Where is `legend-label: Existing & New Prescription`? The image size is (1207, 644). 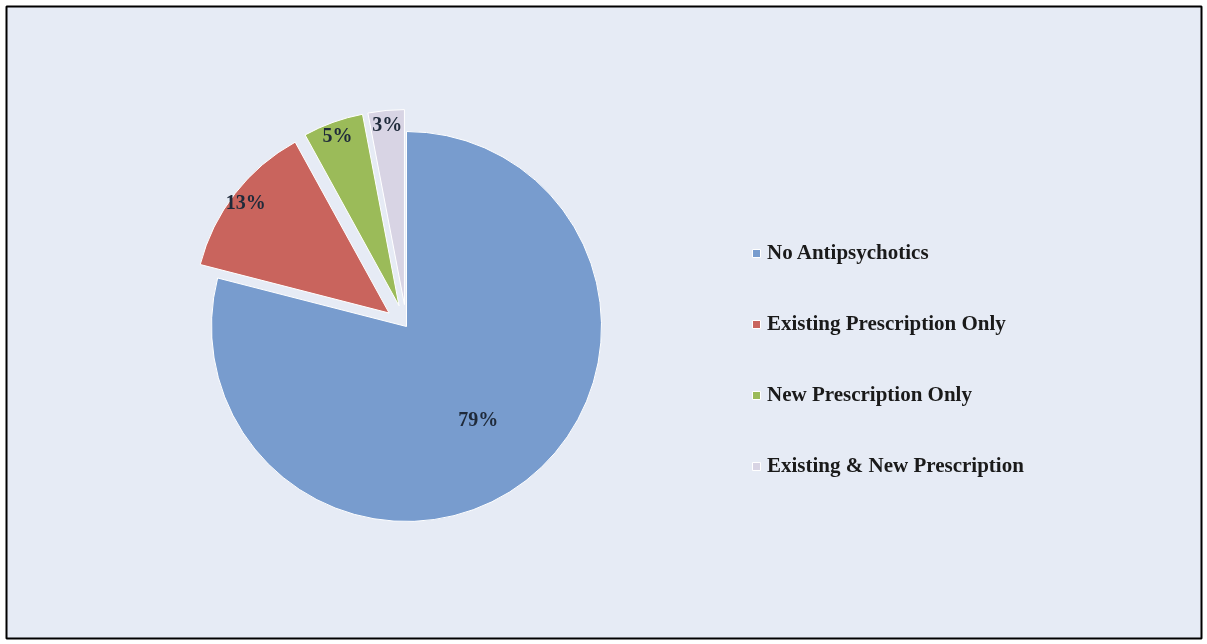
legend-label: Existing & New Prescription is located at coordinates (895, 465).